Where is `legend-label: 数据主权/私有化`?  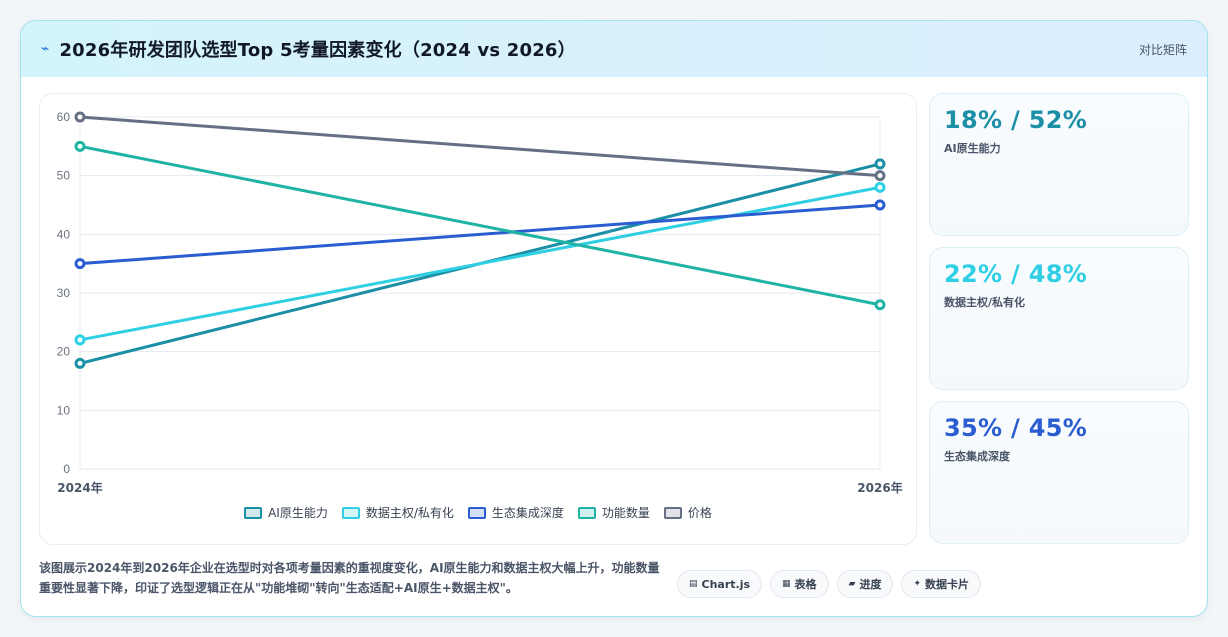 legend-label: 数据主权/私有化 is located at coordinates (409, 513).